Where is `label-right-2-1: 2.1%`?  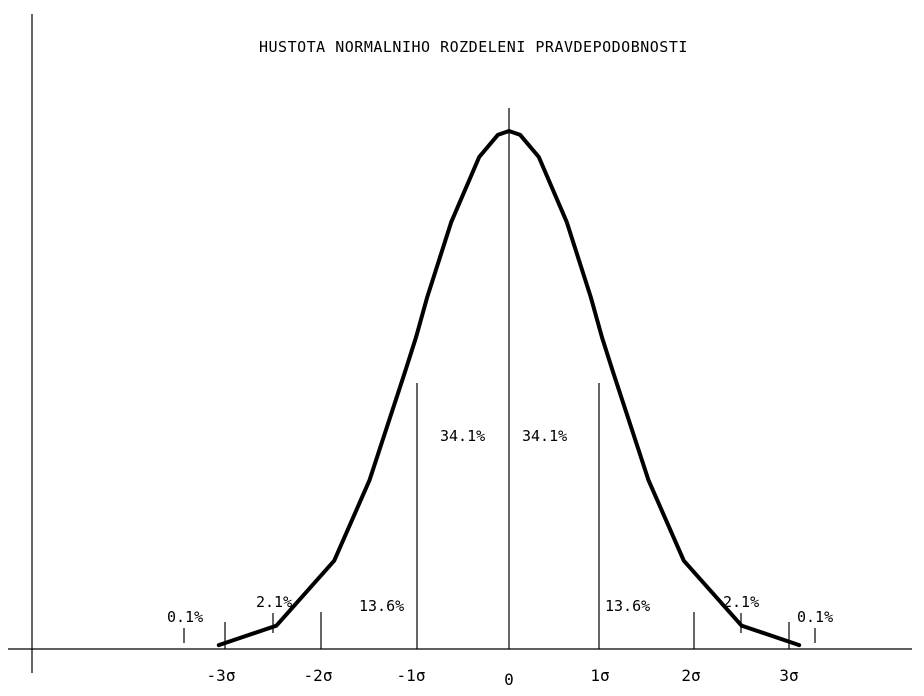
label-right-2-1: 2.1% is located at coordinates (741, 602).